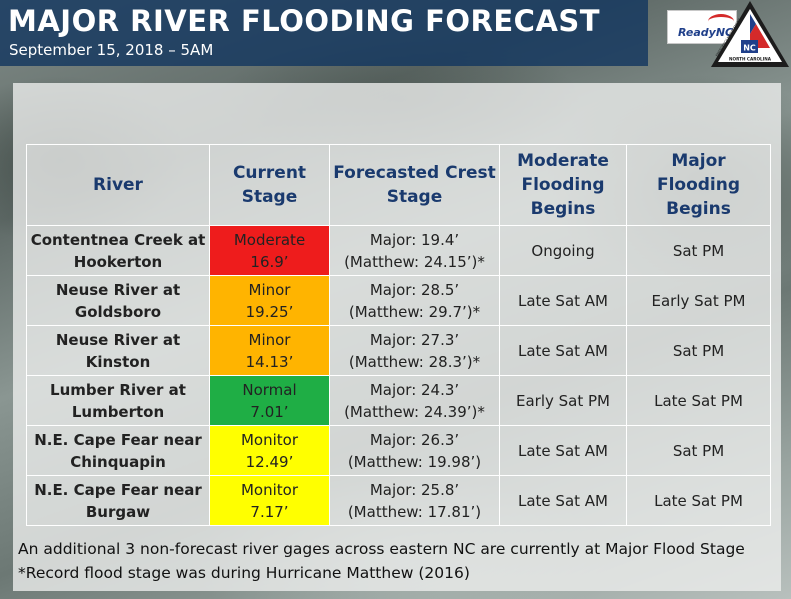 The image size is (791, 599). I want to click on crest-matthew-note: (Matthew: 29.7’)*, so click(414, 311).